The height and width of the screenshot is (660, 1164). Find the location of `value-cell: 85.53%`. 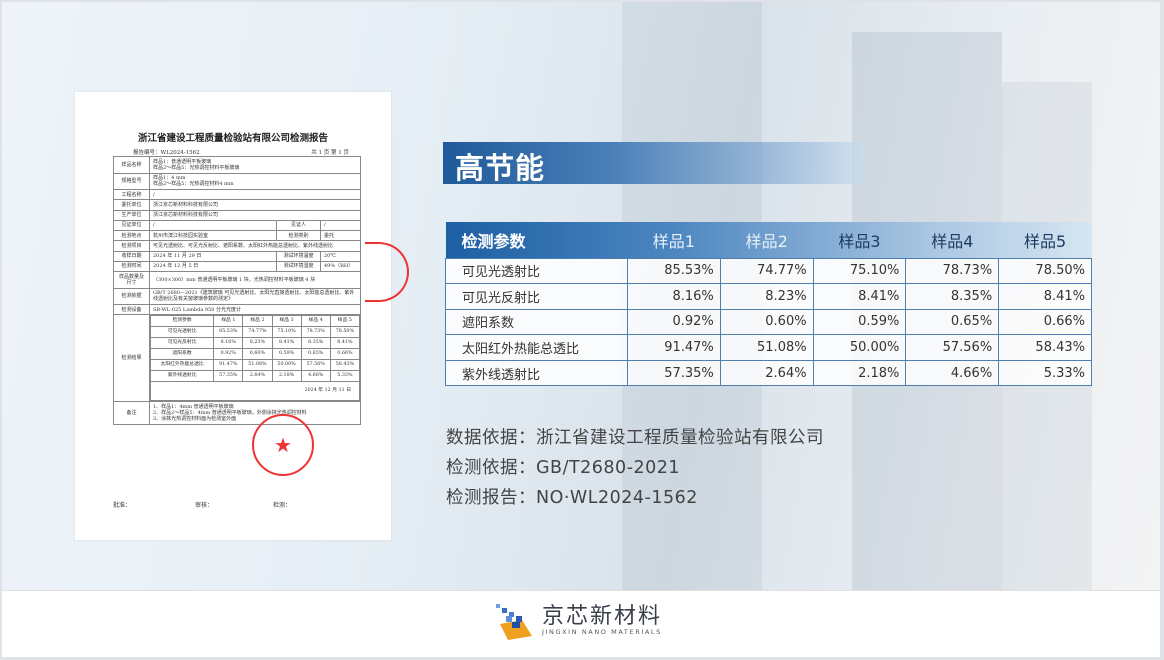

value-cell: 85.53% is located at coordinates (674, 271).